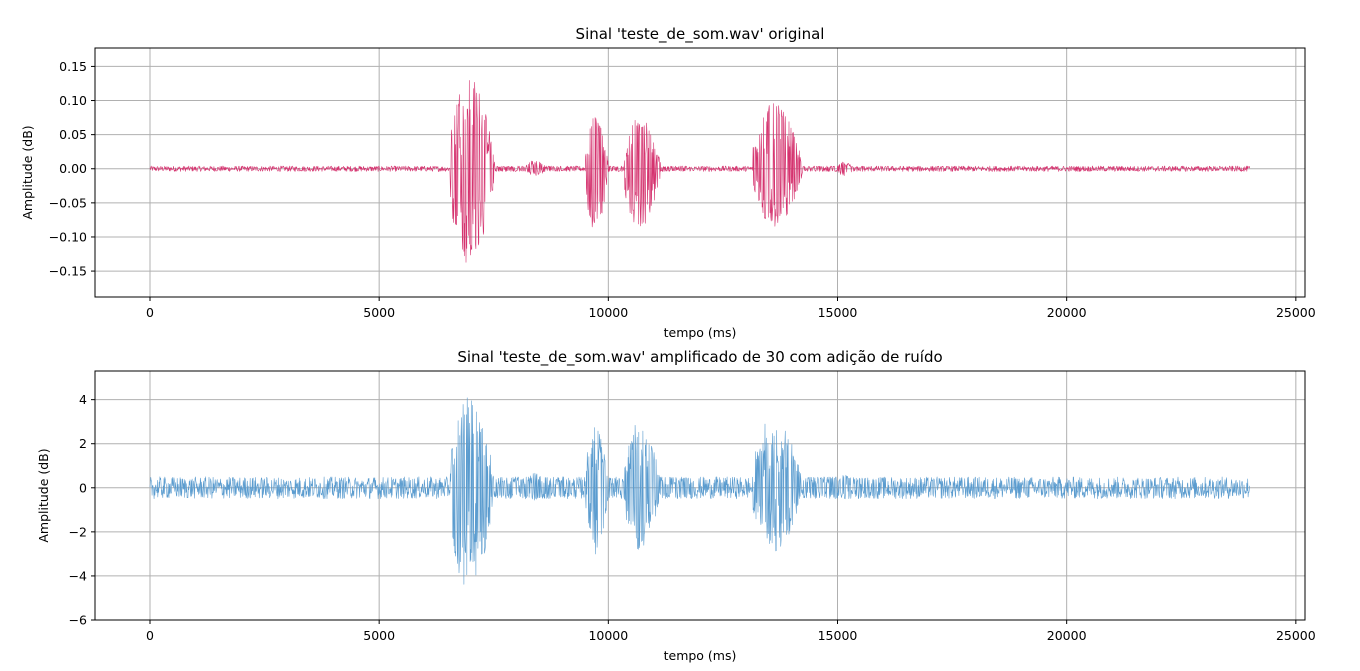  Describe the element at coordinates (83, 399) in the screenshot. I see `y-tick-label: 4` at that location.